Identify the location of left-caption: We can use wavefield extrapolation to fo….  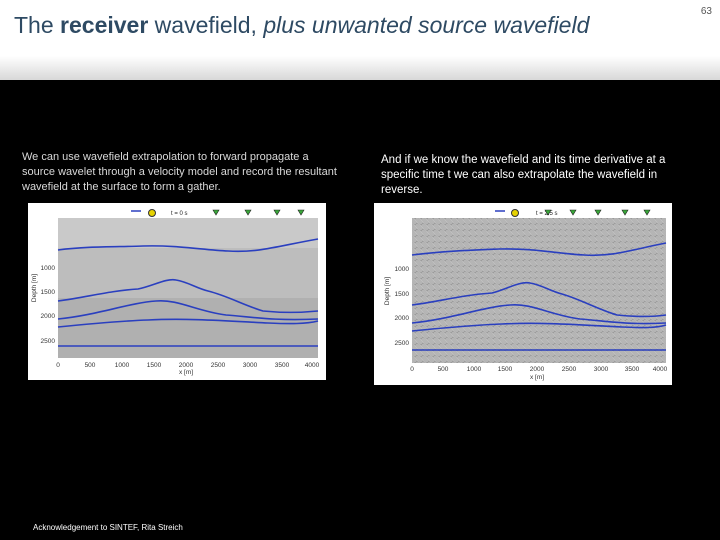
(179, 172).